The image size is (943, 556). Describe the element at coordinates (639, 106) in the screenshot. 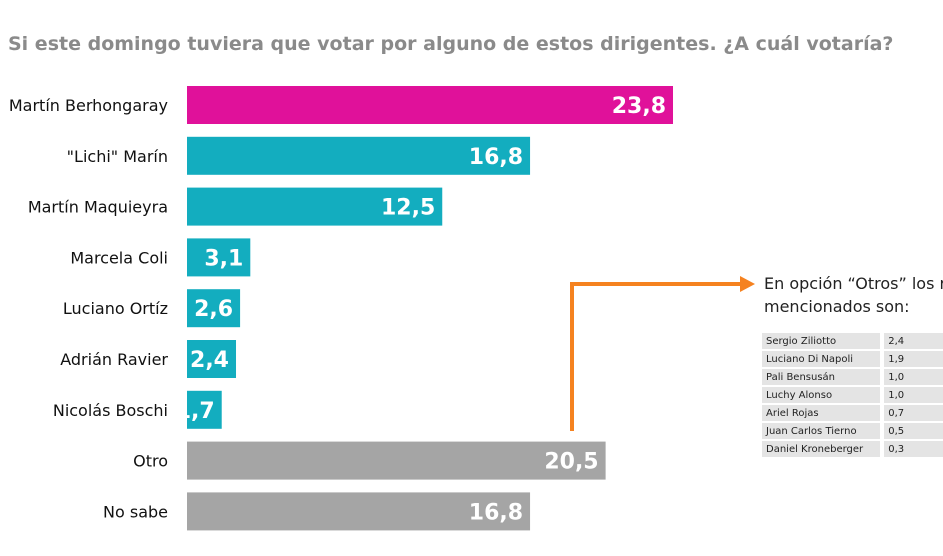

I see `value-label: 23,8` at that location.